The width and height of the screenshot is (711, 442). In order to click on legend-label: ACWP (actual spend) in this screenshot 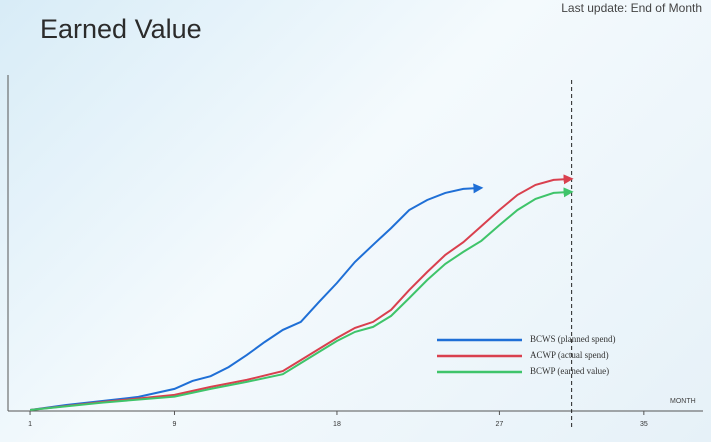, I will do `click(569, 355)`.